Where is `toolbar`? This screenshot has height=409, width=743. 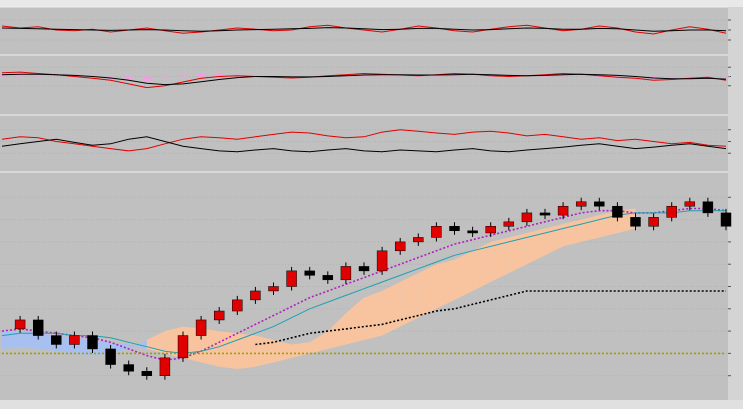
toolbar is located at coordinates (371, 3).